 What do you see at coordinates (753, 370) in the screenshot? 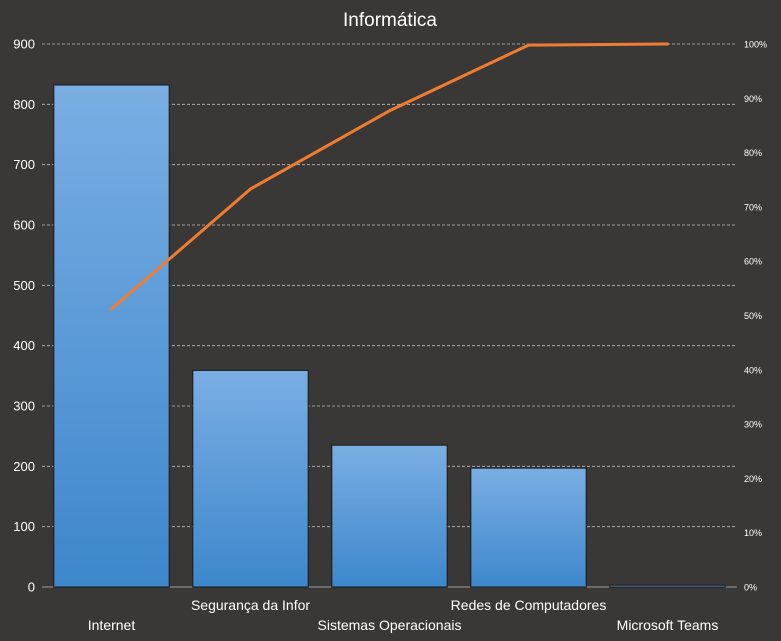
I see `y2-tick-label: 40%` at bounding box center [753, 370].